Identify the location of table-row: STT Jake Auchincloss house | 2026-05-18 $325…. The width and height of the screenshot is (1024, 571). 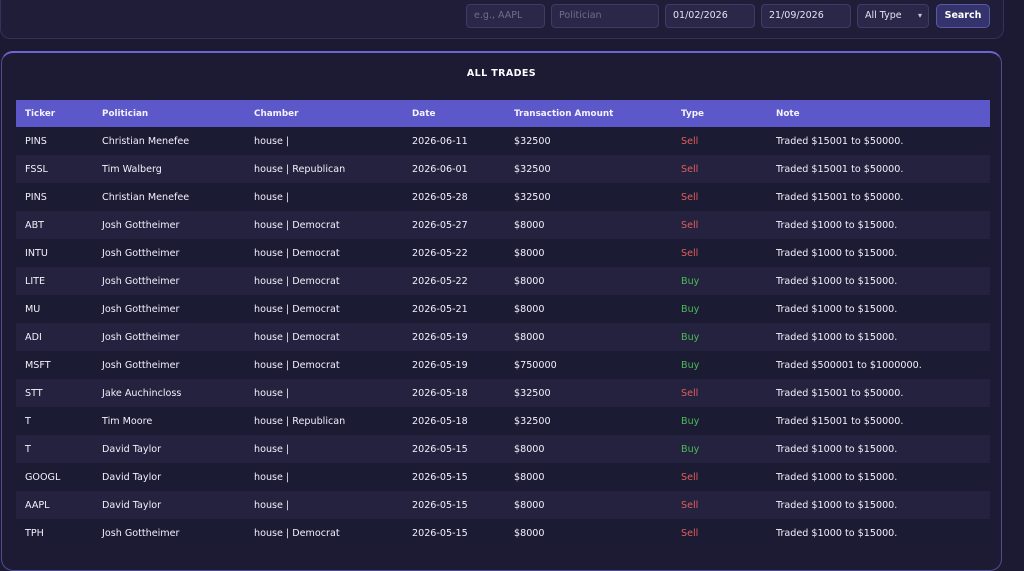
(503, 393).